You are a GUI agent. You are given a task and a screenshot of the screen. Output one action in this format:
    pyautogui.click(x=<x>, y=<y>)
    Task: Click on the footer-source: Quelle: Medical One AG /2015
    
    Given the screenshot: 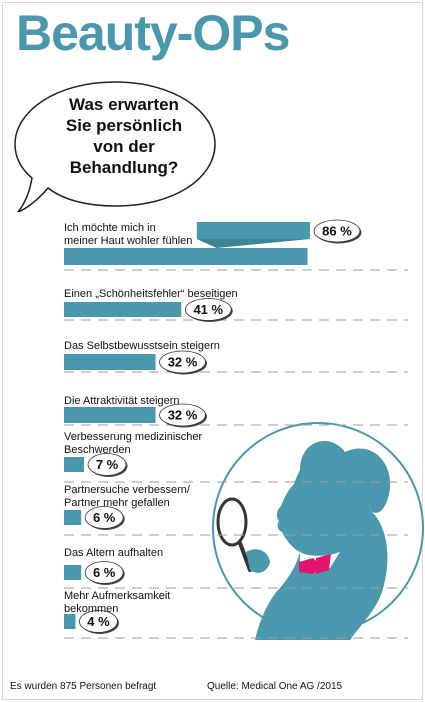 What is the action you would take?
    pyautogui.click(x=275, y=686)
    